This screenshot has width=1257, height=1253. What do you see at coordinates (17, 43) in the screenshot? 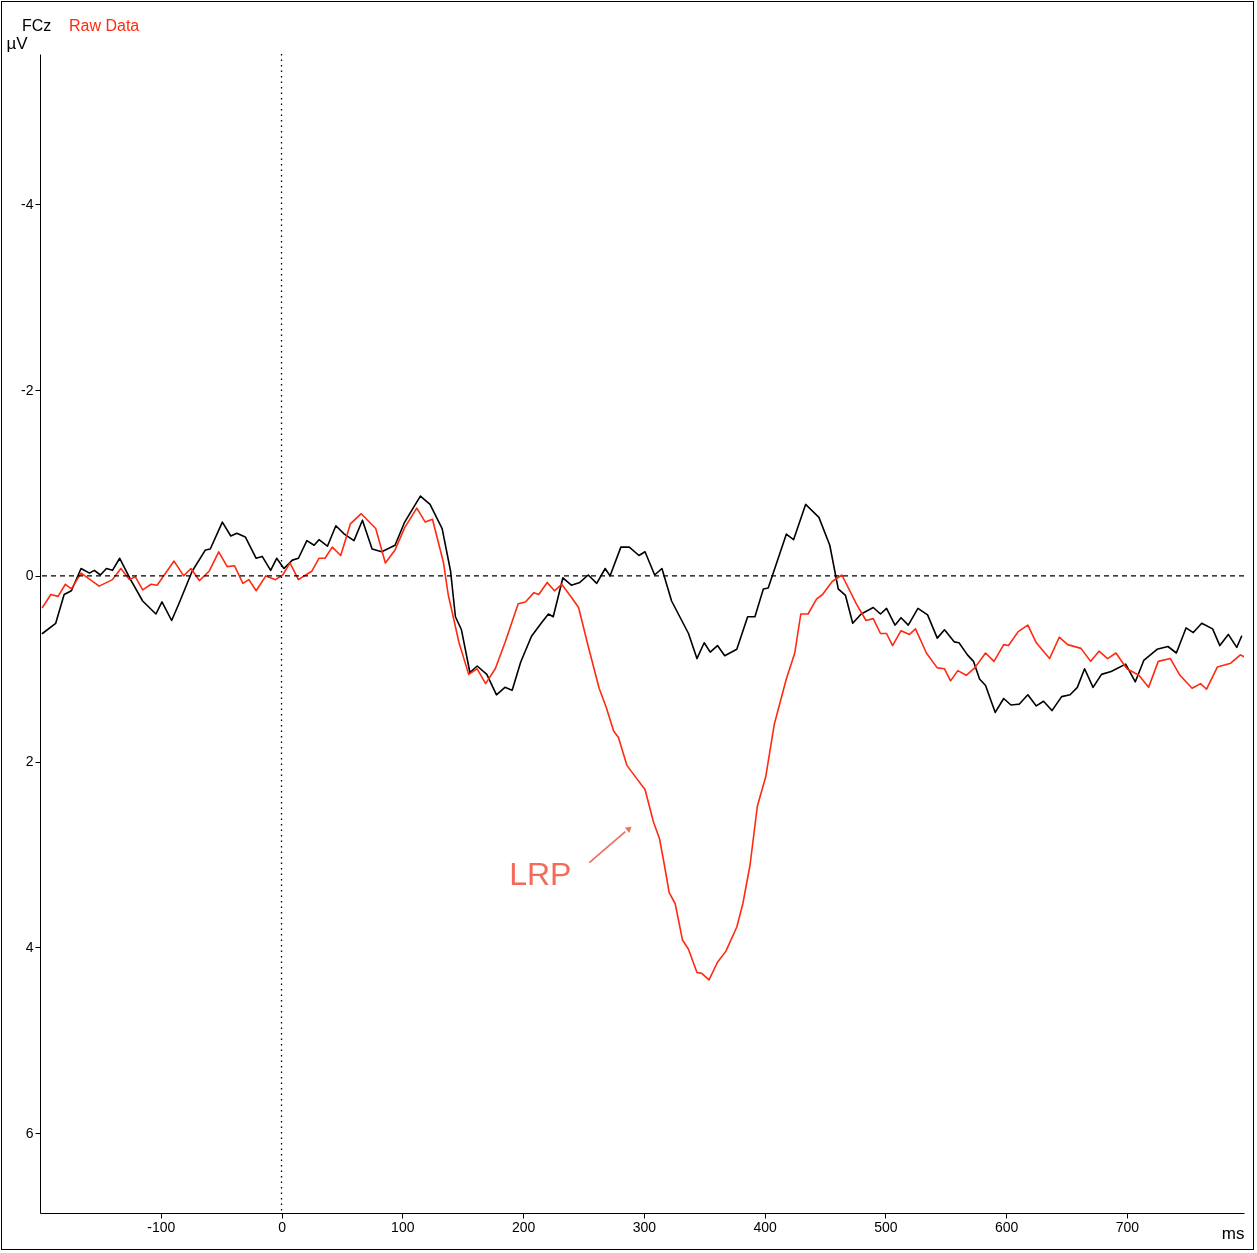
I see `y-axis-title: µV` at bounding box center [17, 43].